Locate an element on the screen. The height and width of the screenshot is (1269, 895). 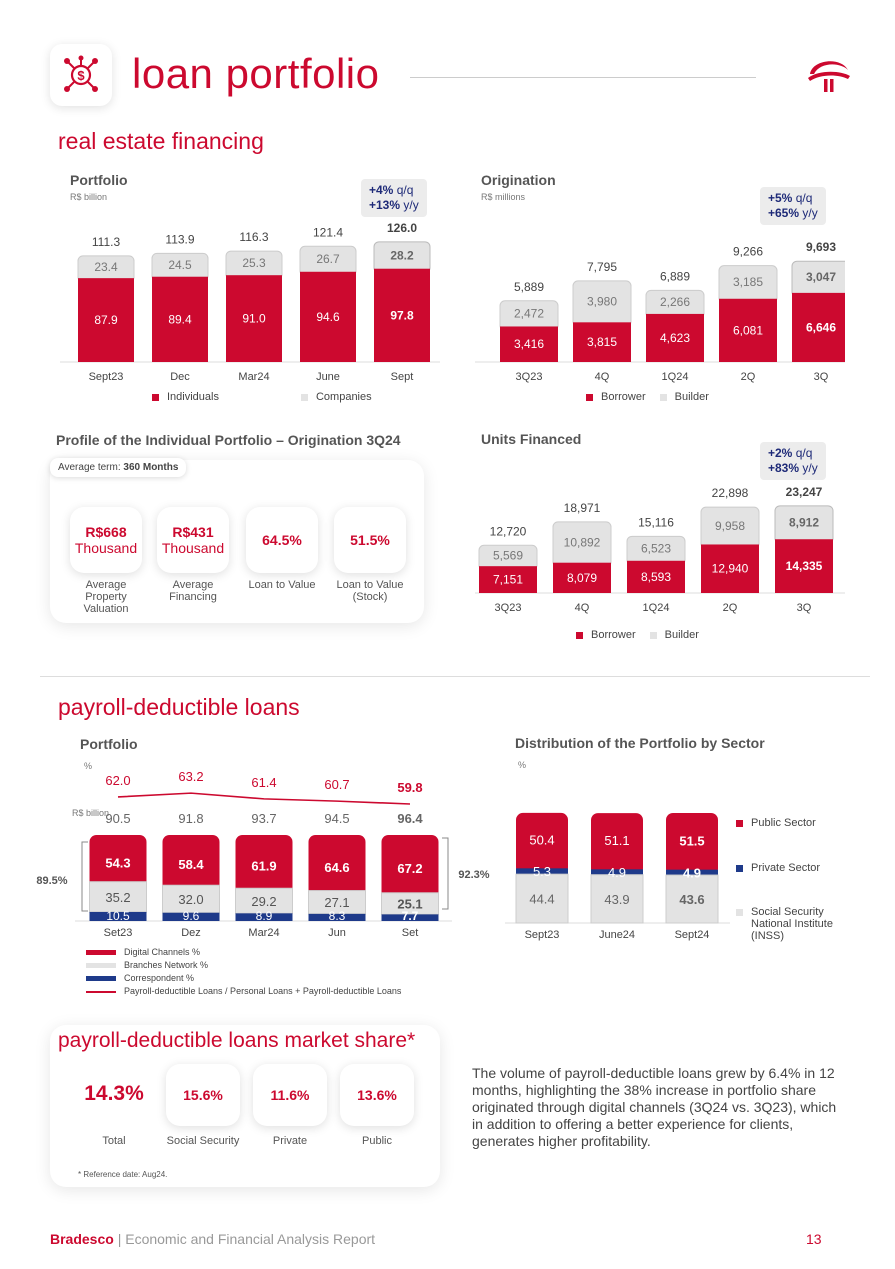
badge-yy-value: +13% is located at coordinates (385, 205).